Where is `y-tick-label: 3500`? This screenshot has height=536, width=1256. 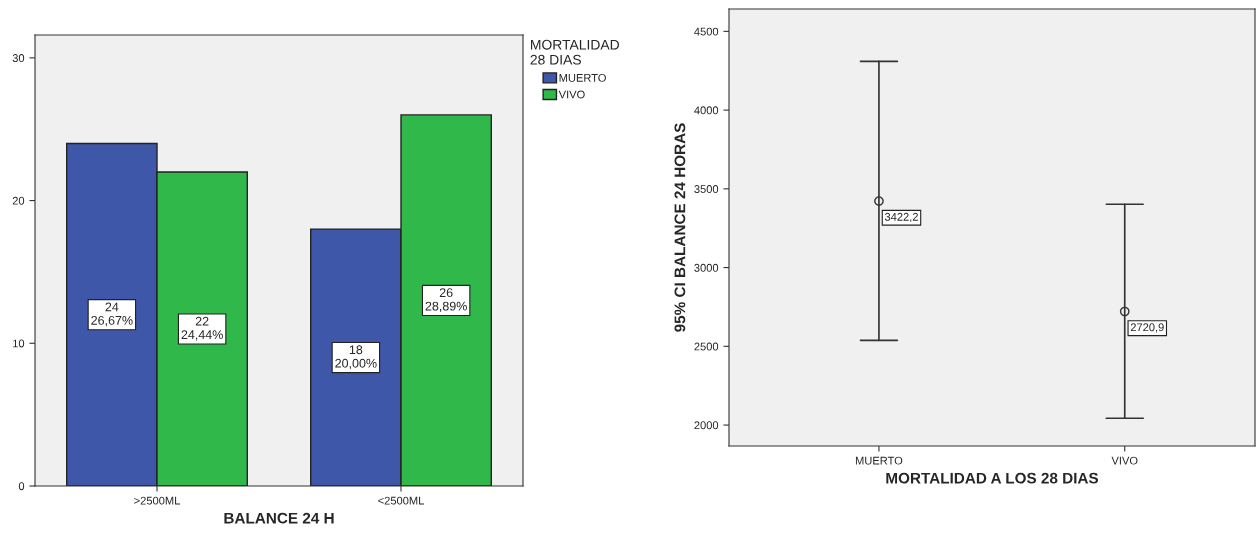 y-tick-label: 3500 is located at coordinates (706, 189).